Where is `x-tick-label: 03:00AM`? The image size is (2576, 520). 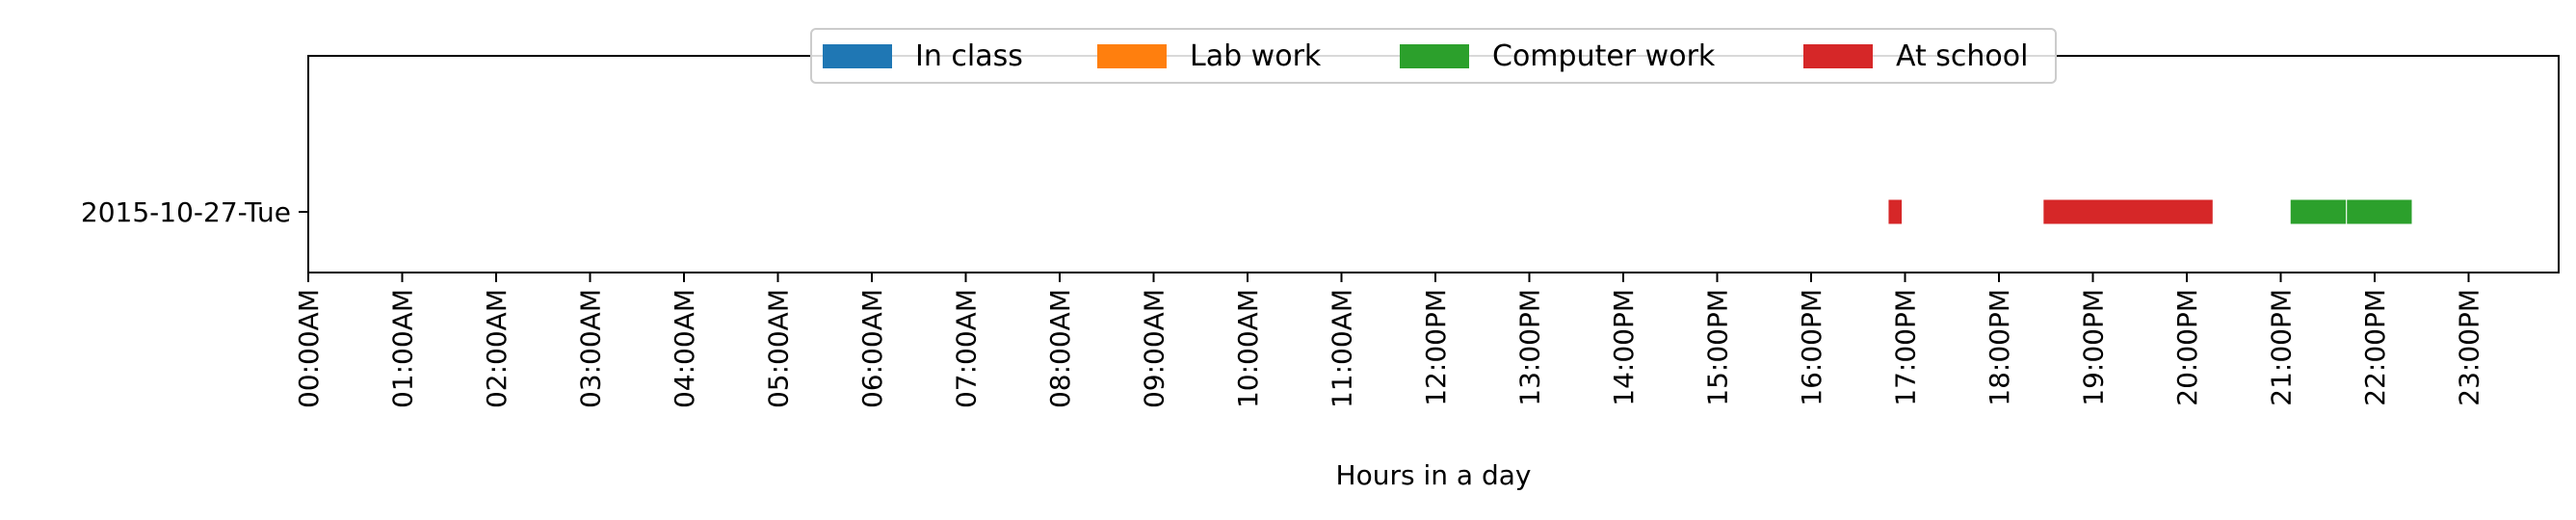
x-tick-label: 03:00AM is located at coordinates (591, 348).